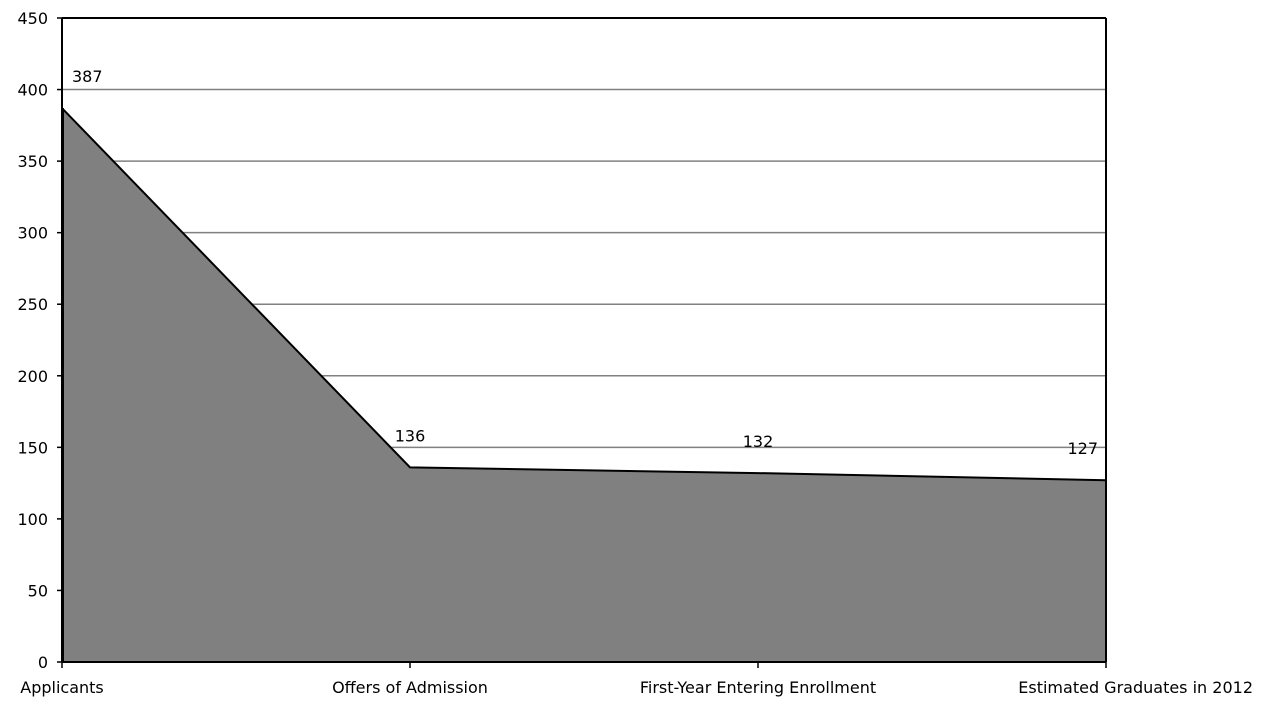  Describe the element at coordinates (758, 687) in the screenshot. I see `x-category-label: First-Year Entering Enrollment` at that location.